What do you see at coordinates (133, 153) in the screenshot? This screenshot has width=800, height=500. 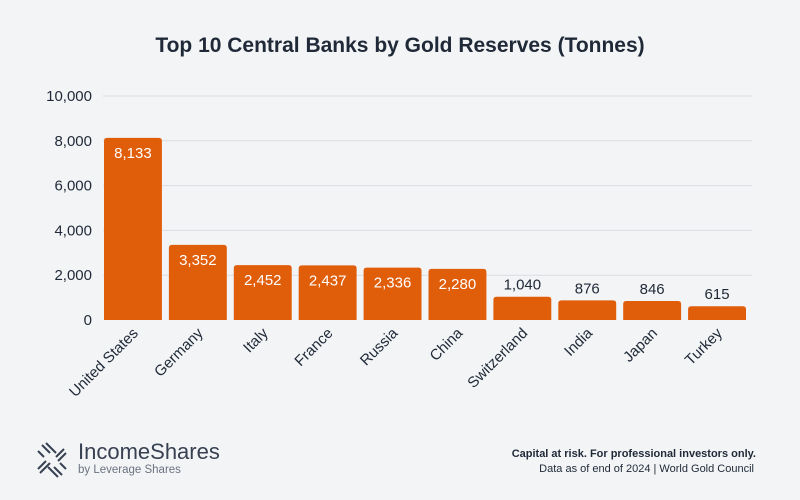 I see `data-label: 8,133` at bounding box center [133, 153].